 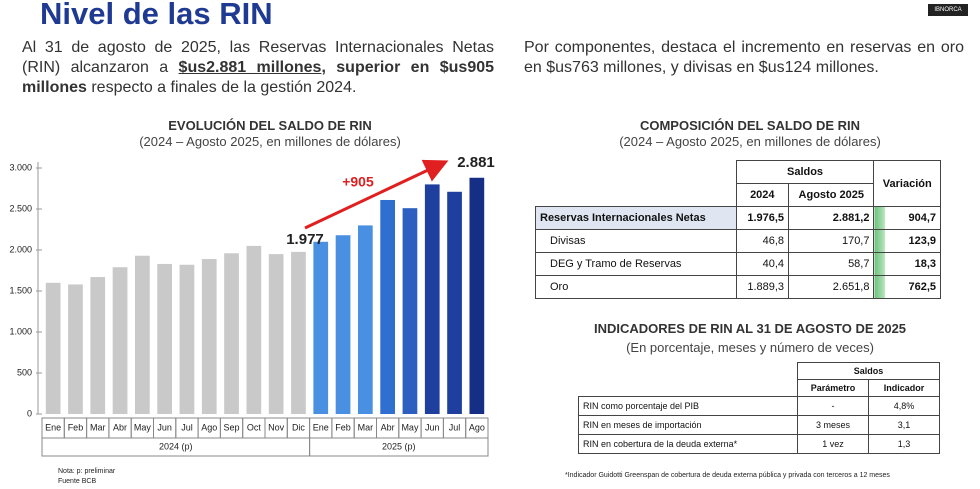 What do you see at coordinates (759, 371) in the screenshot?
I see `table-row: Saldos` at bounding box center [759, 371].